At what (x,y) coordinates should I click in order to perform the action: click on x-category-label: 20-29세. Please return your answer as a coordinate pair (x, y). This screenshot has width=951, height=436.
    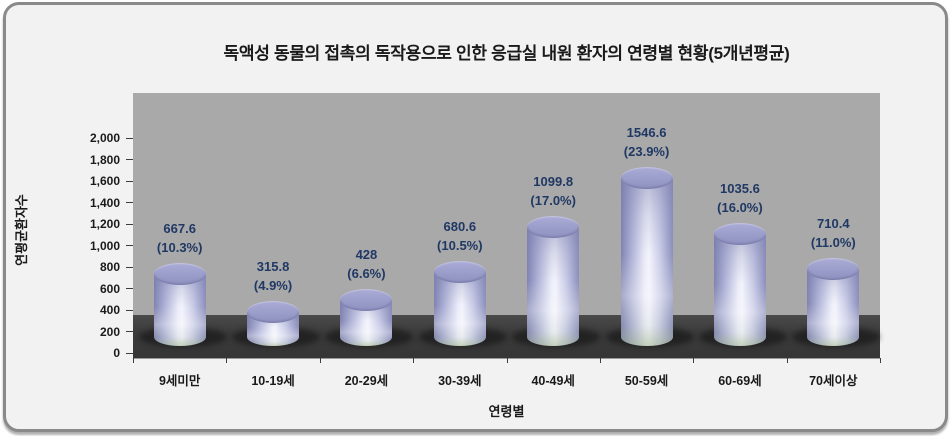
    Looking at the image, I should click on (366, 381).